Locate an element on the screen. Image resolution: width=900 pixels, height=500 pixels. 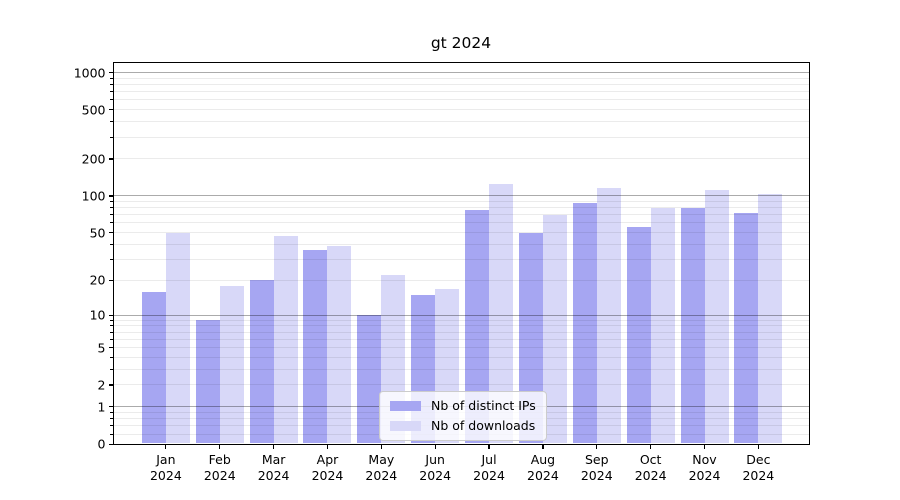
legend-entry-downloads: Nb of downloads is located at coordinates (463, 425).